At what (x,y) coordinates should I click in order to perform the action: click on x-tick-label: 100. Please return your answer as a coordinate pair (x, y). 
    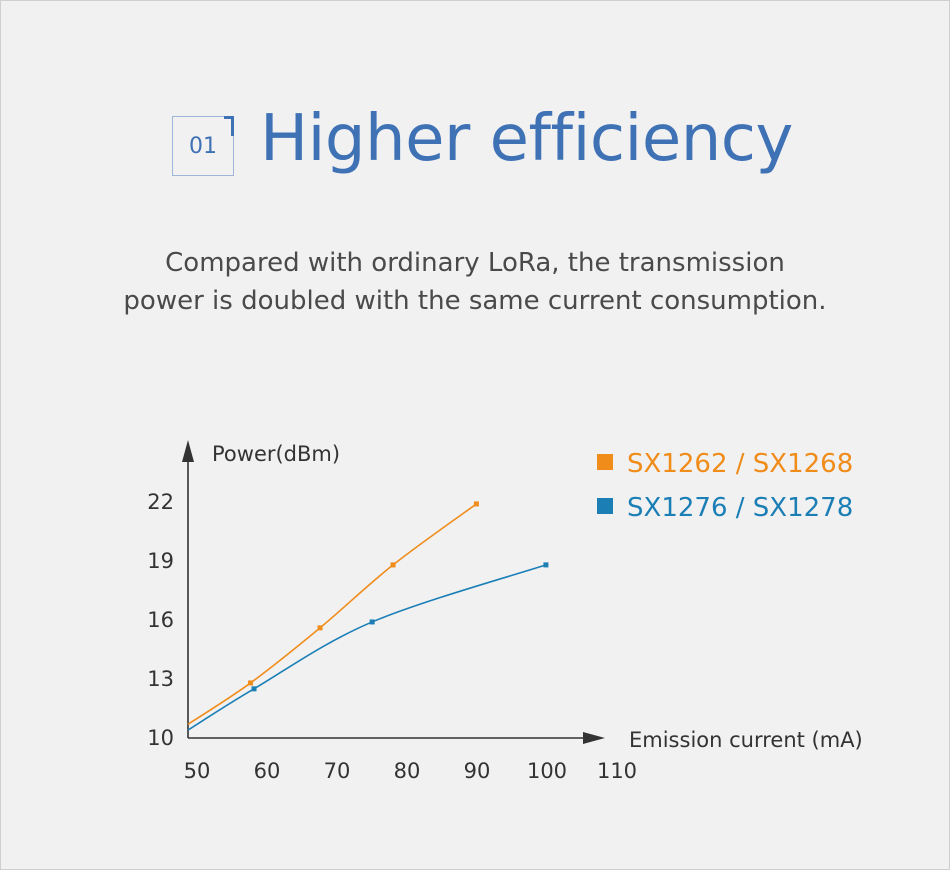
    Looking at the image, I should click on (547, 771).